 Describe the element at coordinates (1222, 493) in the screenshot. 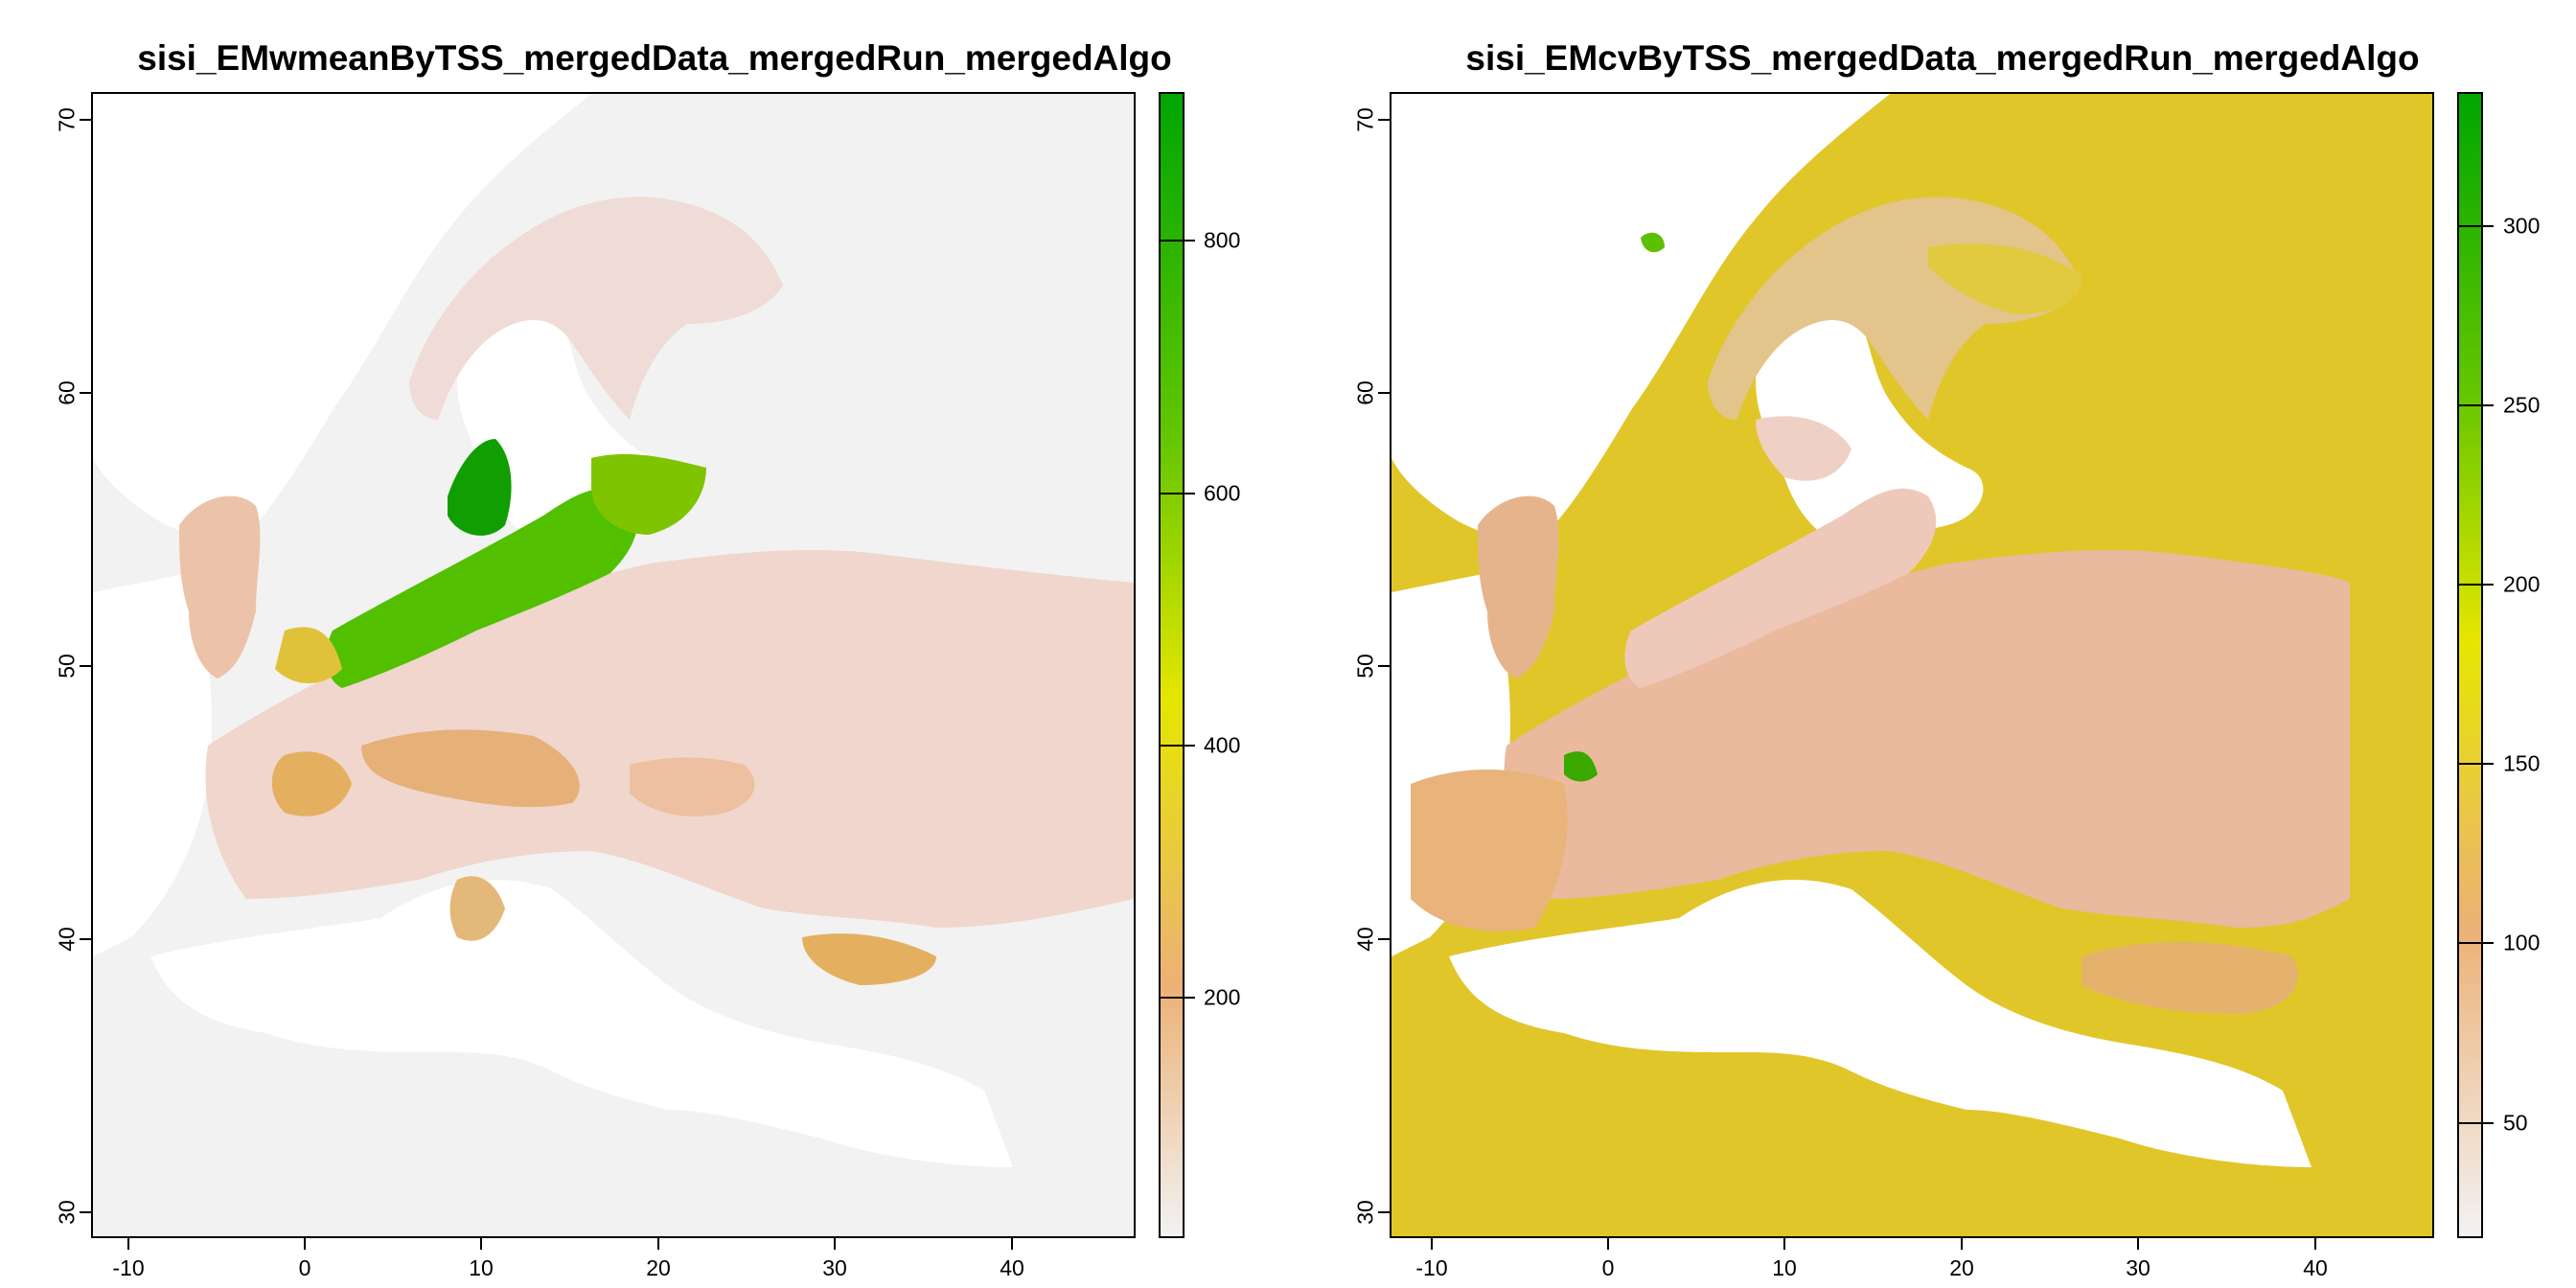

I see `legend-tick-label: 600` at that location.